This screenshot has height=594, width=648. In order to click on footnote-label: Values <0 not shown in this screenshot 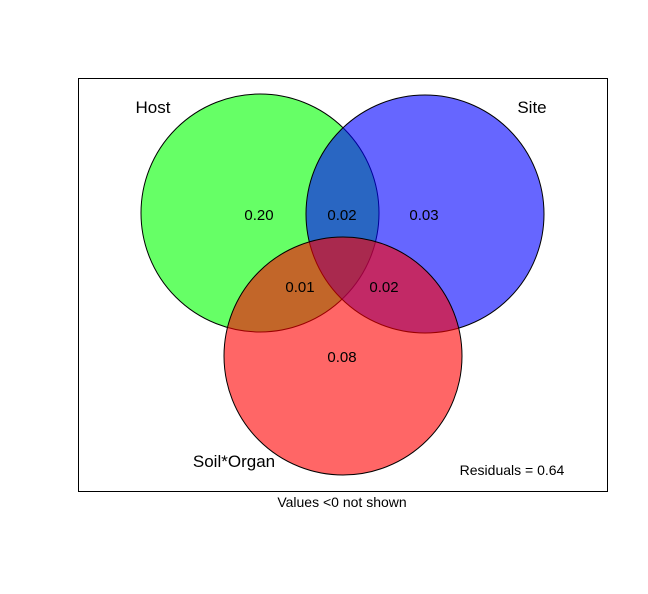, I will do `click(341, 502)`.